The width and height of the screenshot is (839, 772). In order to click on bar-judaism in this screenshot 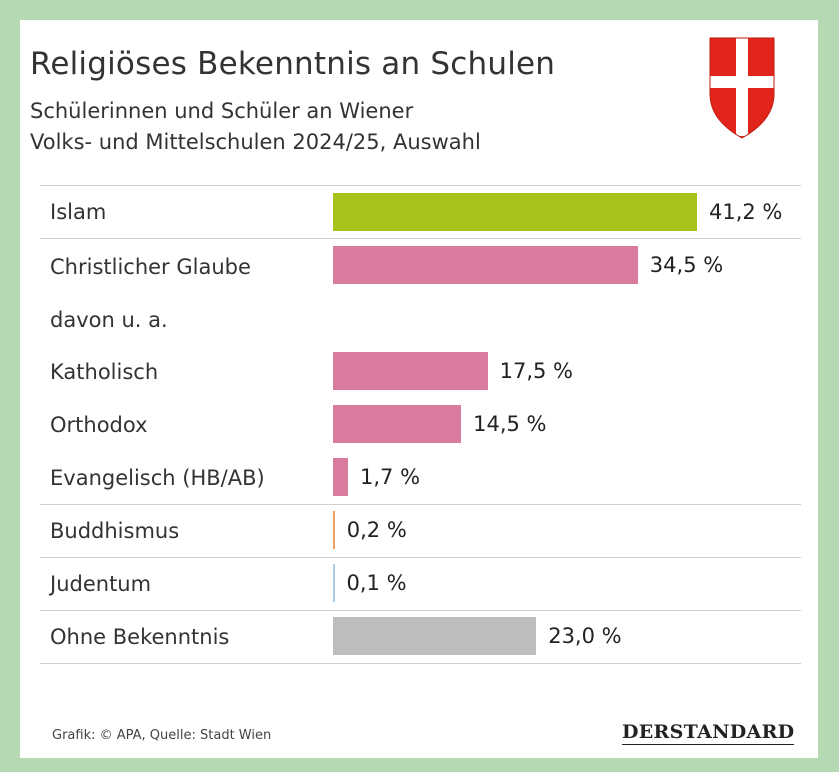, I will do `click(334, 583)`.